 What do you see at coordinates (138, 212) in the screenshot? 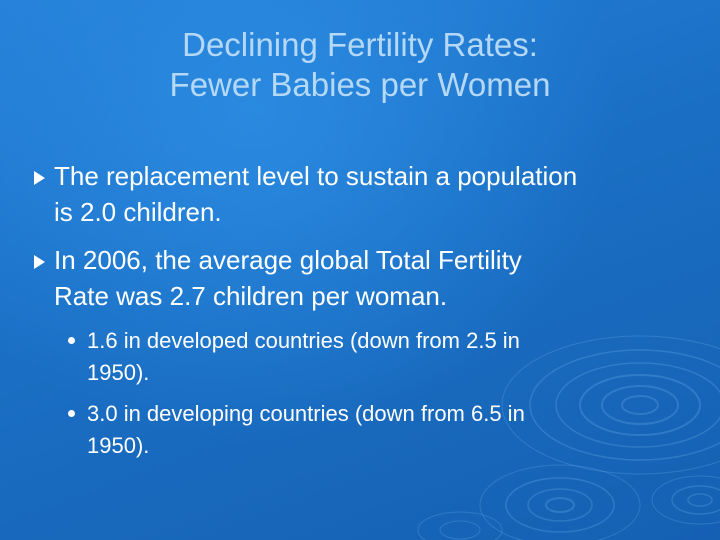
I see `bullet-1-line-2: is 2.0 children.` at bounding box center [138, 212].